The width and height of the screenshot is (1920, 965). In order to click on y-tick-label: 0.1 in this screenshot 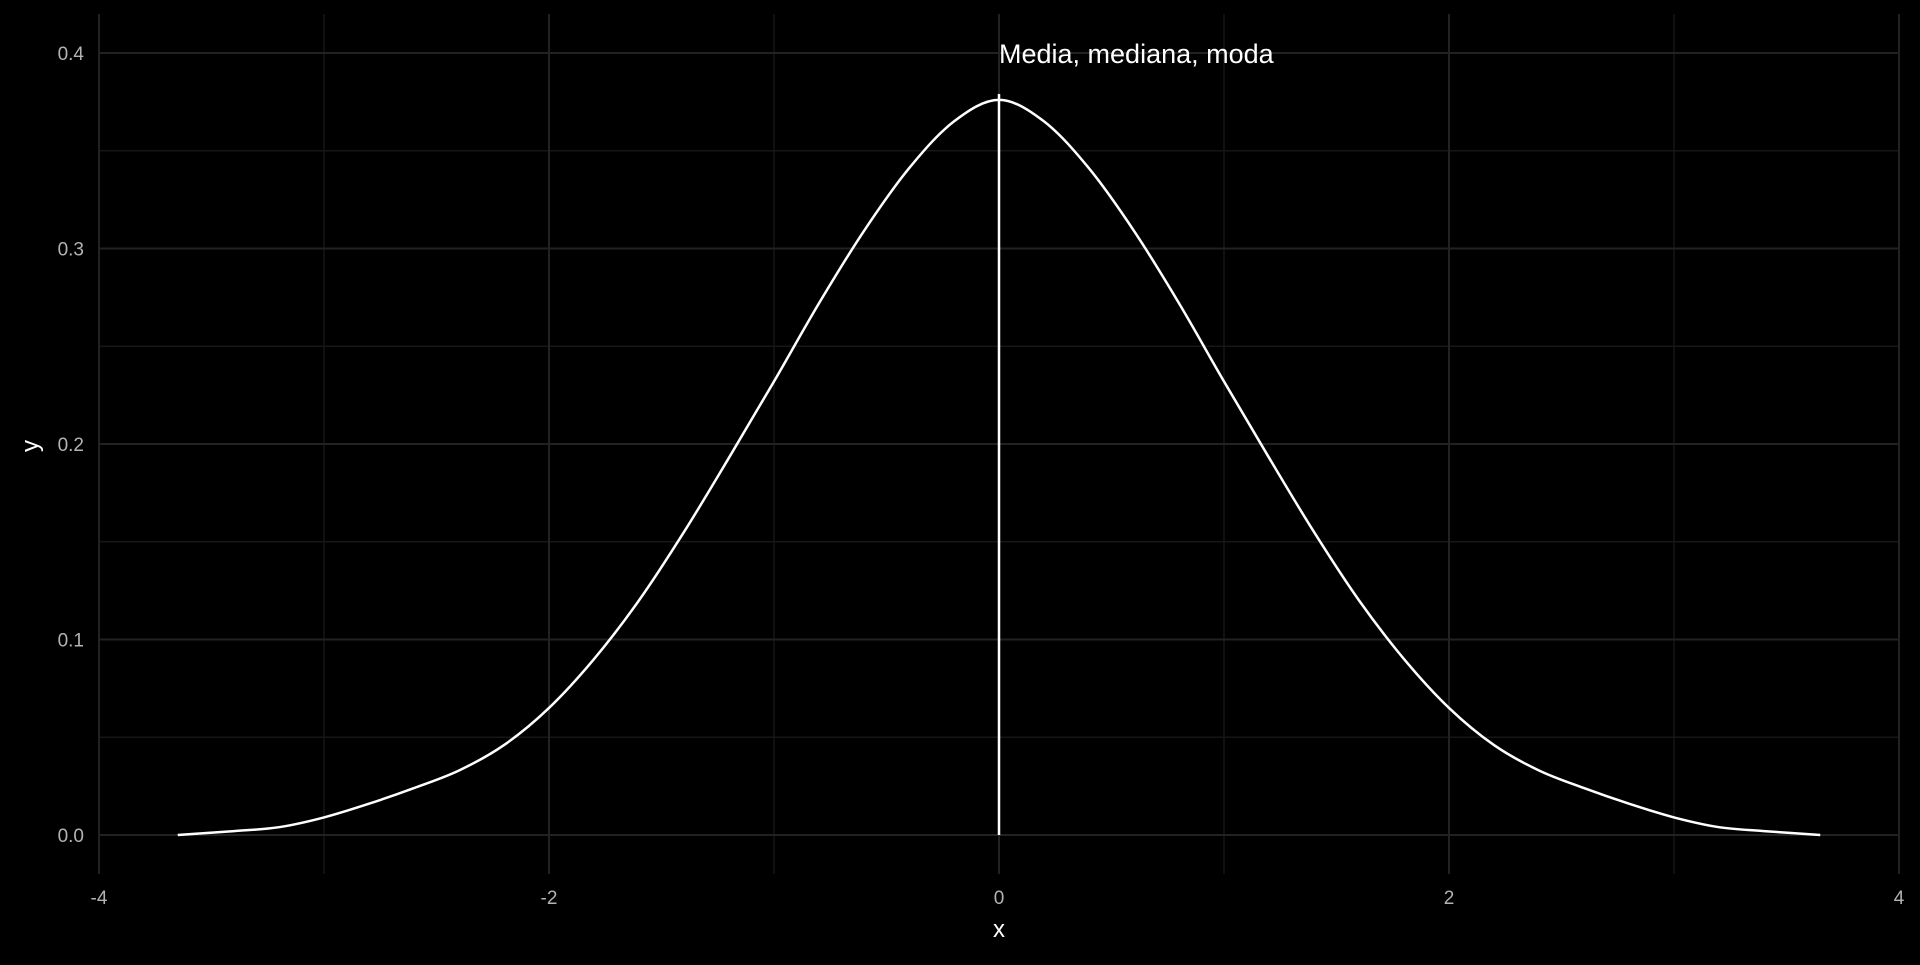, I will do `click(71, 641)`.